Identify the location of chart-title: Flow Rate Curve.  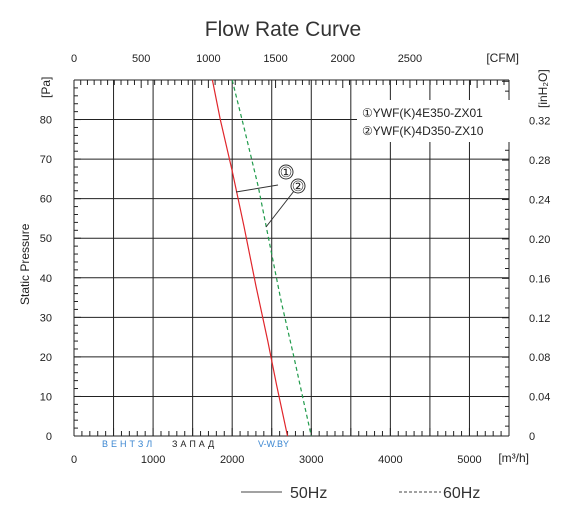
(283, 29).